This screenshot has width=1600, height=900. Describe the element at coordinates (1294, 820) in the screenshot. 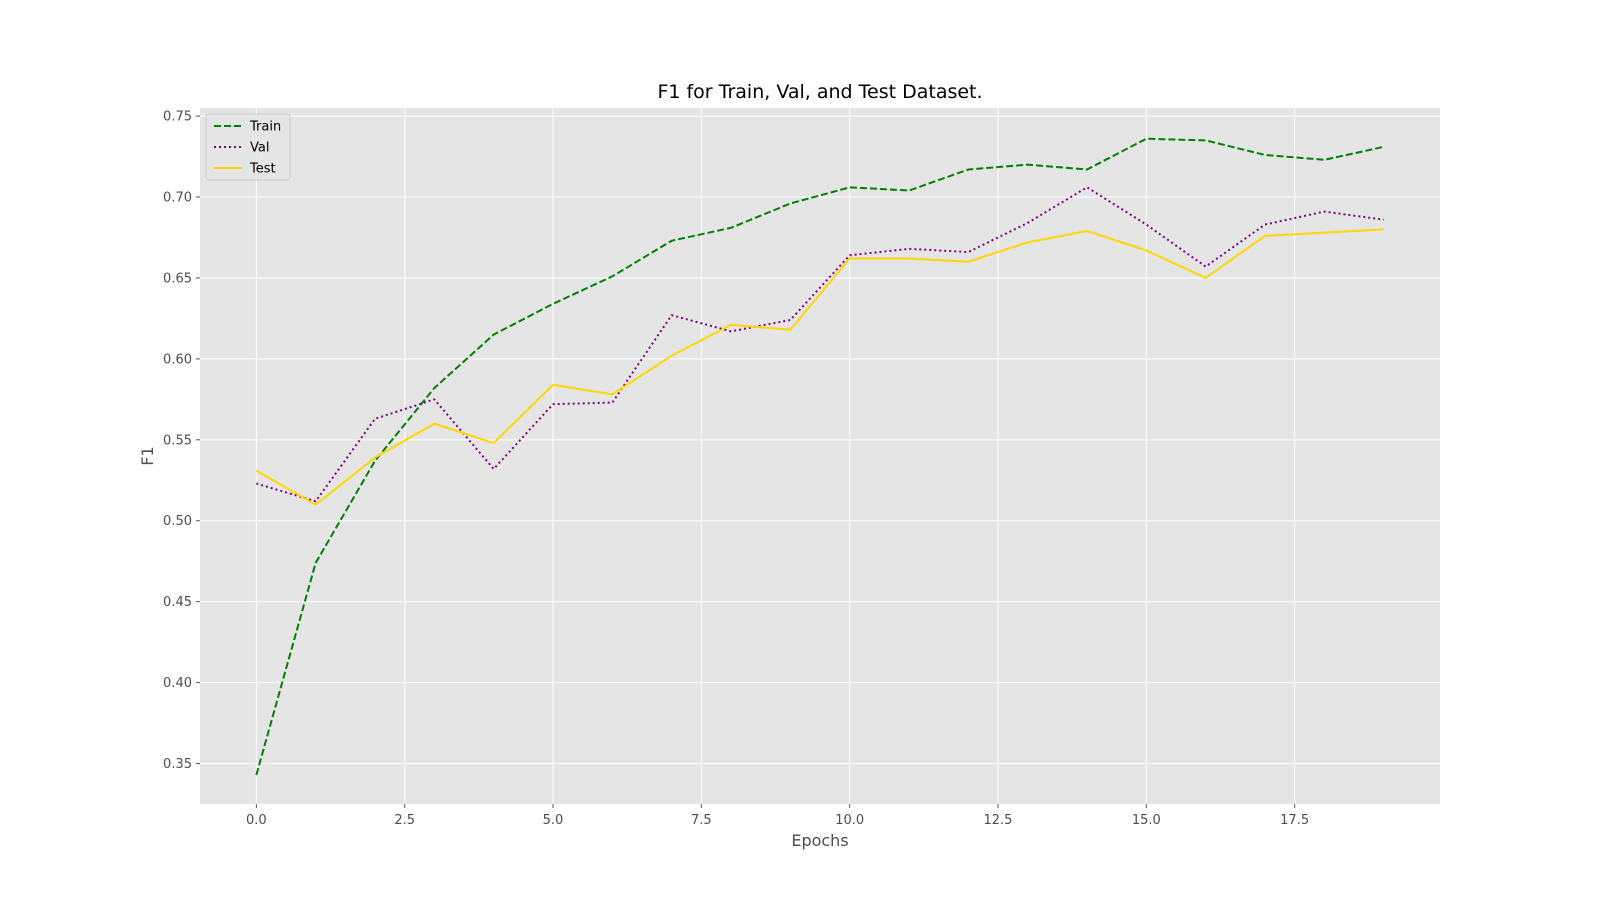

I see `x-tick-label: 17.5` at that location.